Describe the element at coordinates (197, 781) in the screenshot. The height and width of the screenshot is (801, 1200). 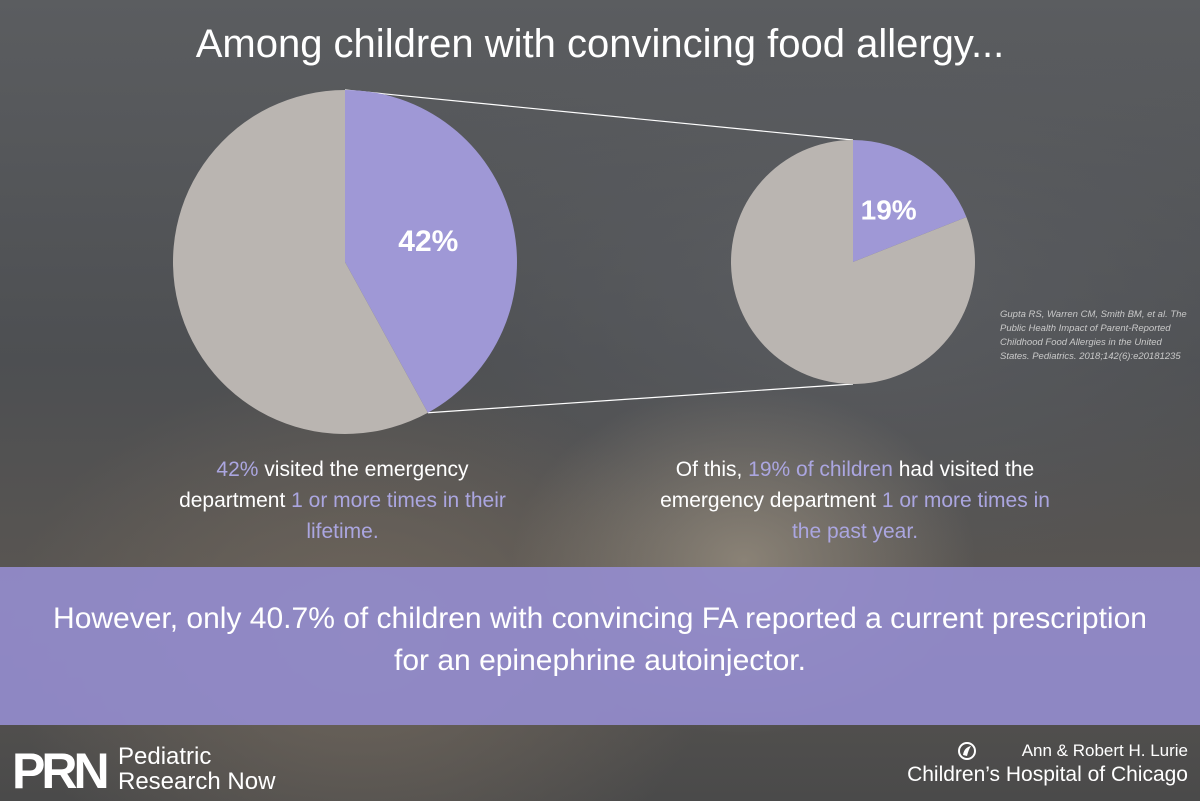
I see `prn-name-line2: Research Now` at that location.